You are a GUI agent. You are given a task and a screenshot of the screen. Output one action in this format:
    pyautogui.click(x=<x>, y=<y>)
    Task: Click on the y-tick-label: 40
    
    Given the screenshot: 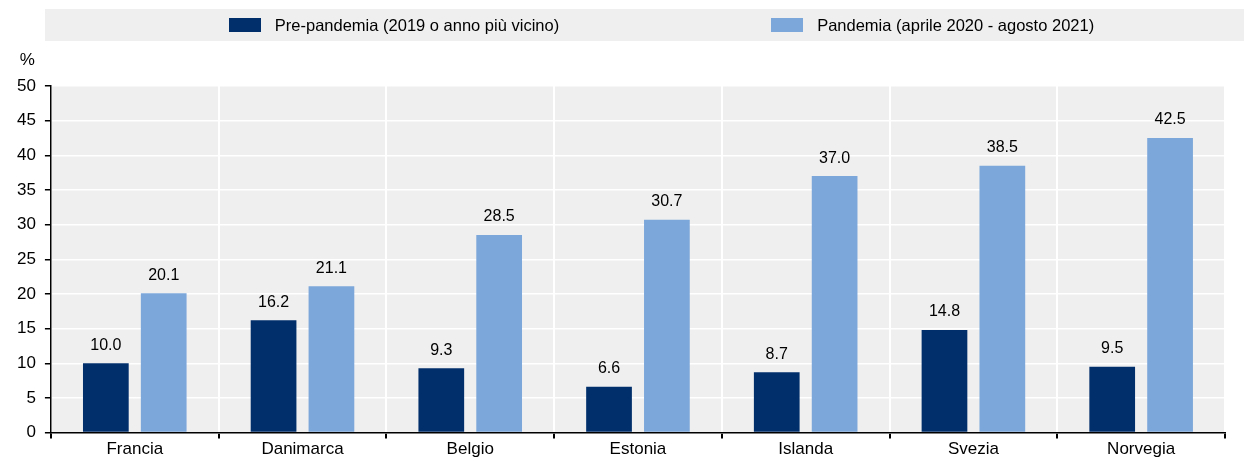 What is the action you would take?
    pyautogui.click(x=26, y=155)
    